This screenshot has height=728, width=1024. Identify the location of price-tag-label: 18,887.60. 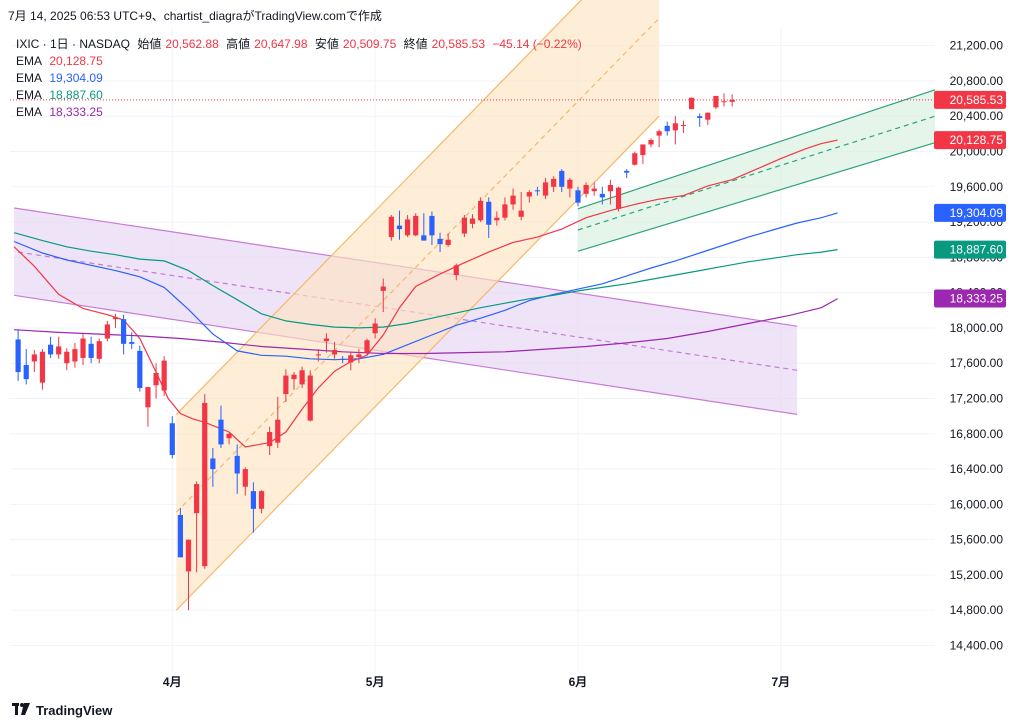
(977, 250).